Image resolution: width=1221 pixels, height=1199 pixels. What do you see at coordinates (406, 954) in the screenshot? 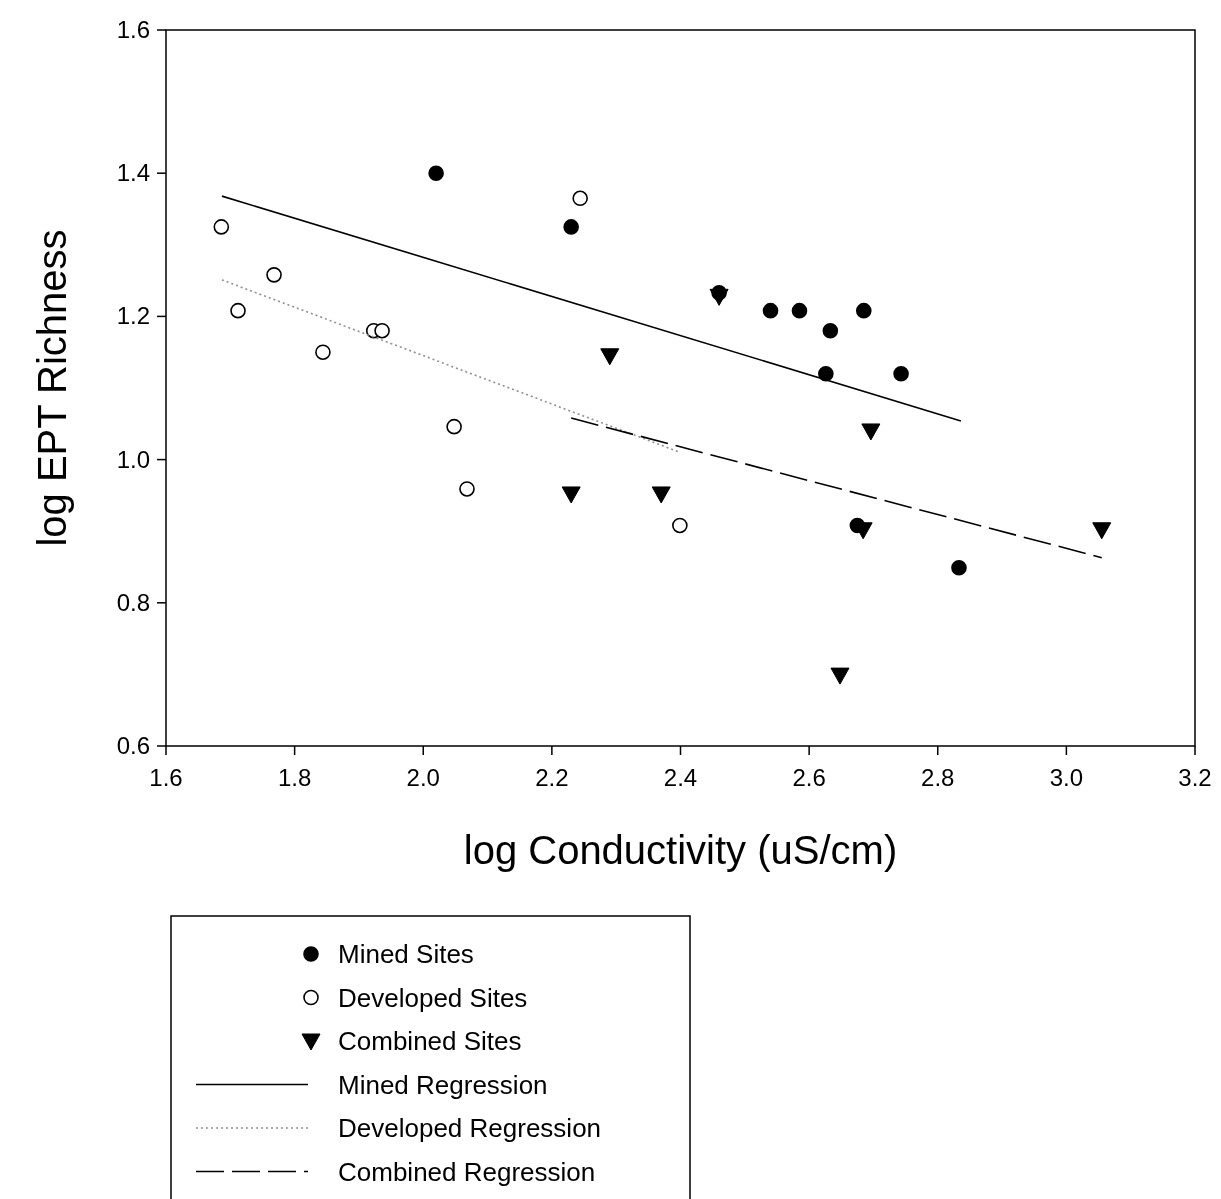
I see `legend-label: Mined Sites` at bounding box center [406, 954].